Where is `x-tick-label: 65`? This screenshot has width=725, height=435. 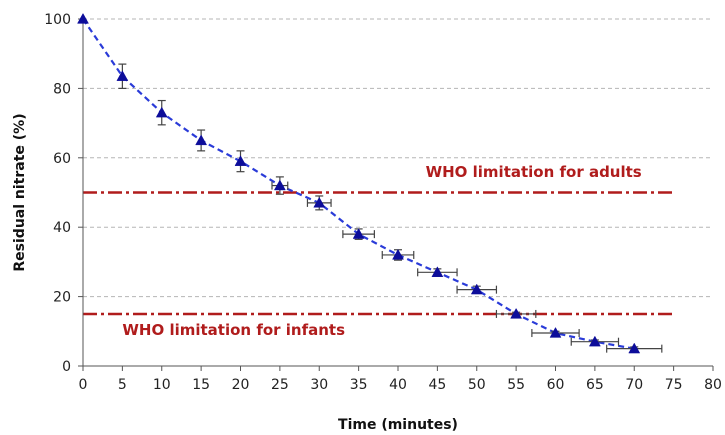
x-tick-label: 65 is located at coordinates (595, 385).